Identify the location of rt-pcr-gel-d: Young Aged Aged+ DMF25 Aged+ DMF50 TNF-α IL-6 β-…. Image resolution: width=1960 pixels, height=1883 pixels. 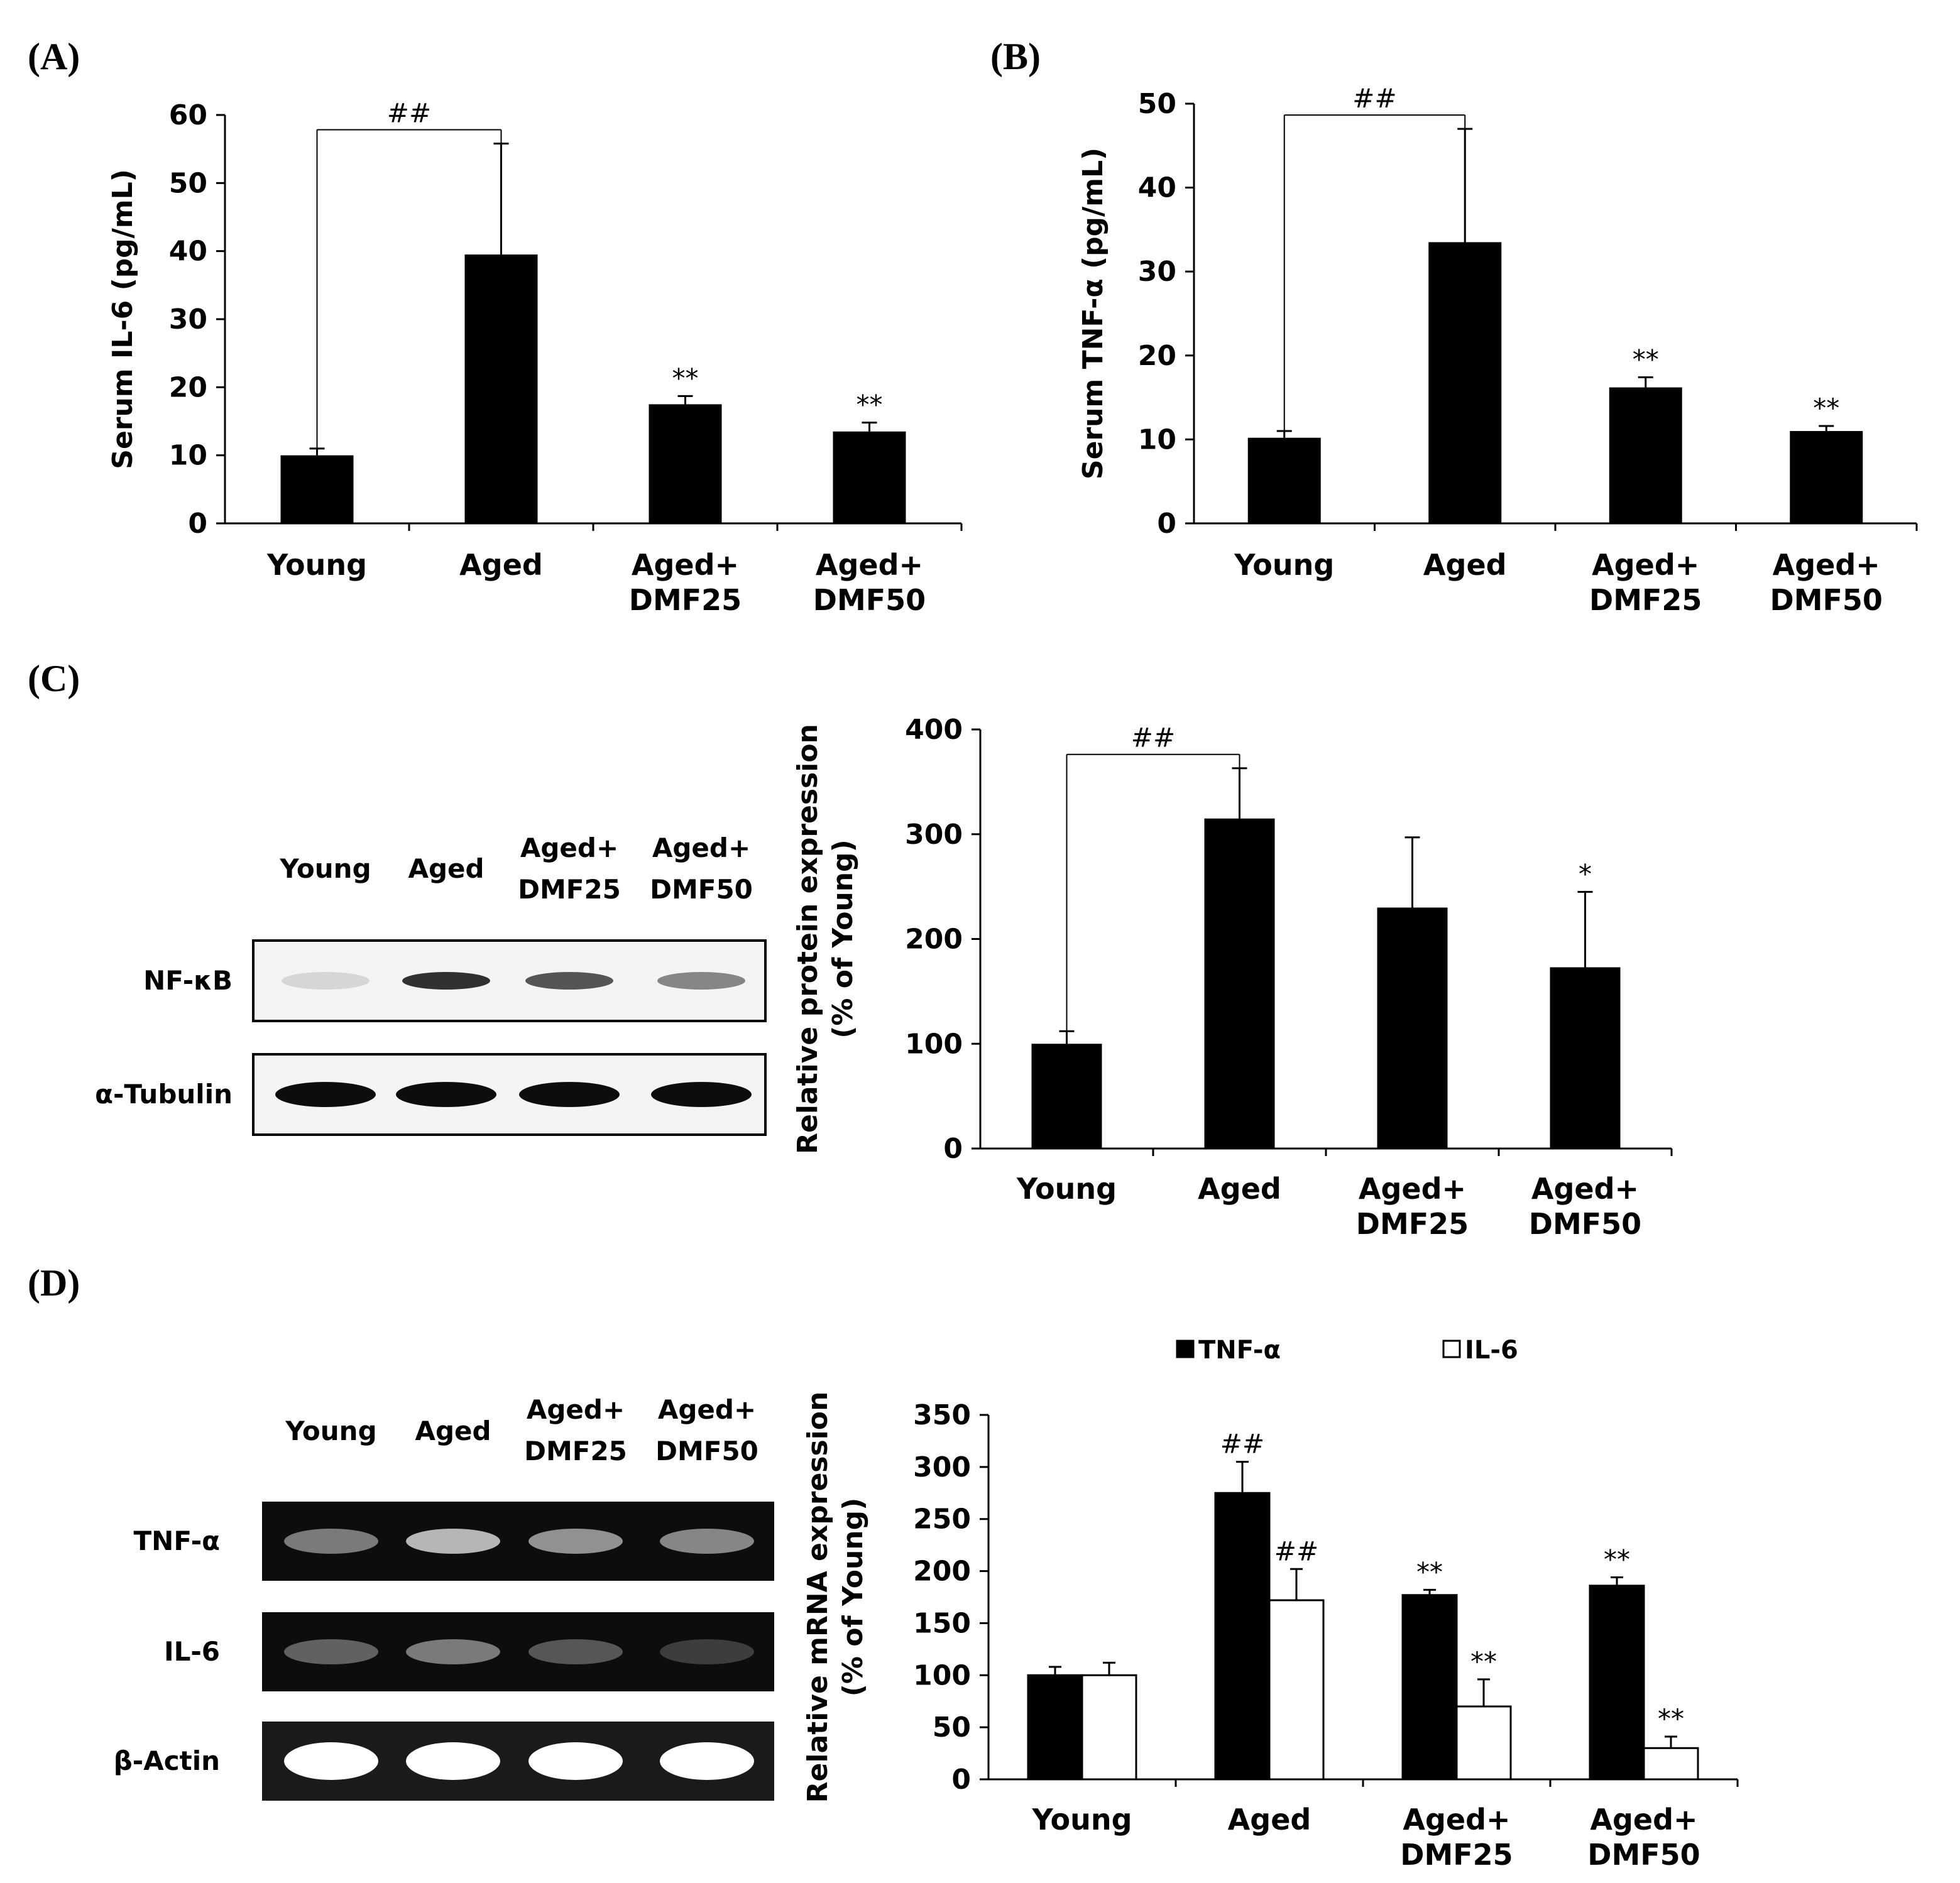
(444, 1598).